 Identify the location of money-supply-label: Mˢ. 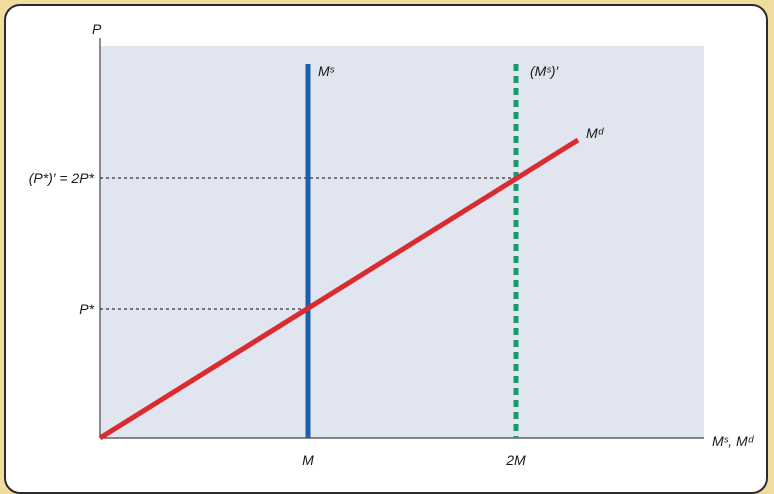
(326, 71).